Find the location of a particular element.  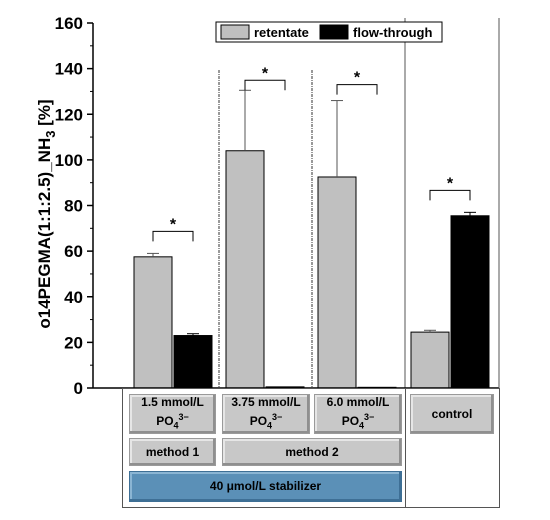

y-tick-label-80: 80 is located at coordinates (73, 206).